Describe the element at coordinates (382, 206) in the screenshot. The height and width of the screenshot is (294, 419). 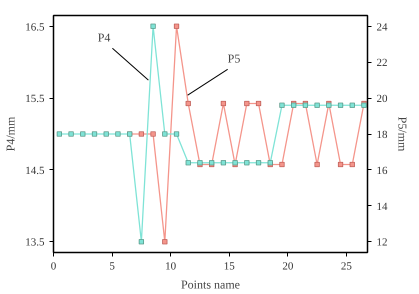
I see `y2-tick-label: 14` at that location.